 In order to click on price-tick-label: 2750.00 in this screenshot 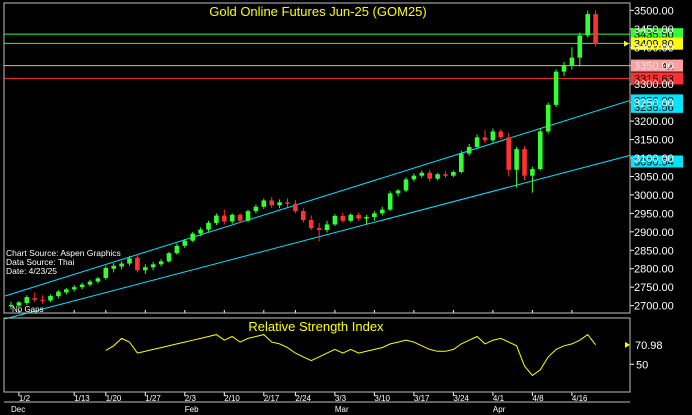, I will do `click(654, 288)`.